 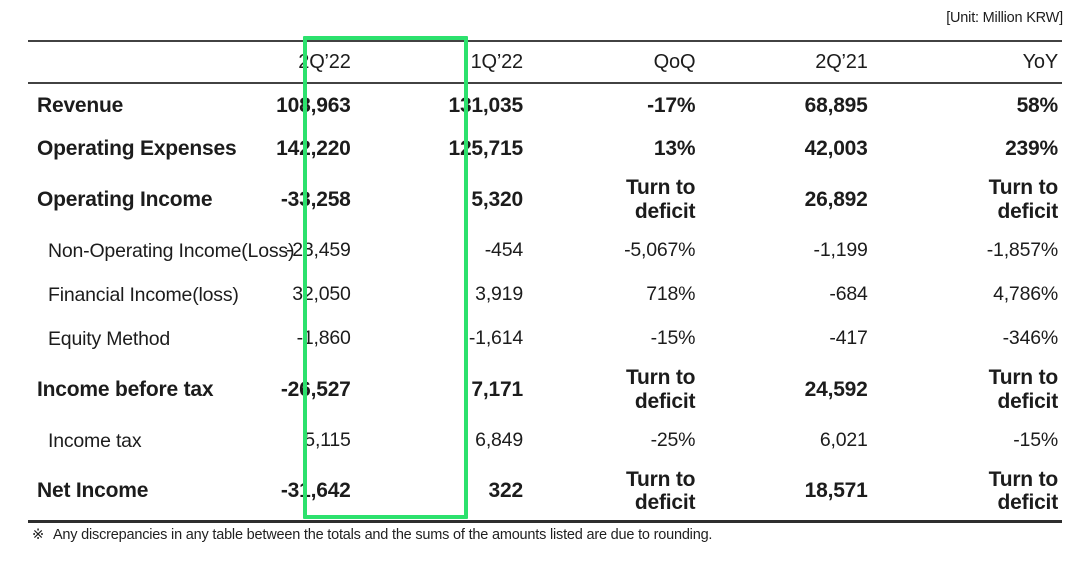 What do you see at coordinates (1040, 61) in the screenshot?
I see `column-header: YoY` at bounding box center [1040, 61].